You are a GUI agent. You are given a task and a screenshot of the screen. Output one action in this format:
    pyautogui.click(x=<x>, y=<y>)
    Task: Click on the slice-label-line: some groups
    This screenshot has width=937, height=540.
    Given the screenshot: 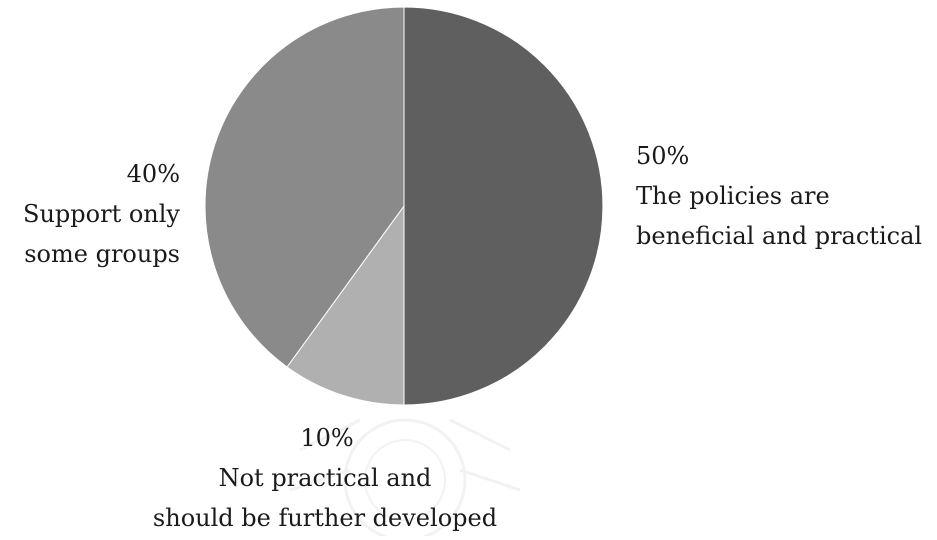 What is the action you would take?
    pyautogui.click(x=102, y=254)
    